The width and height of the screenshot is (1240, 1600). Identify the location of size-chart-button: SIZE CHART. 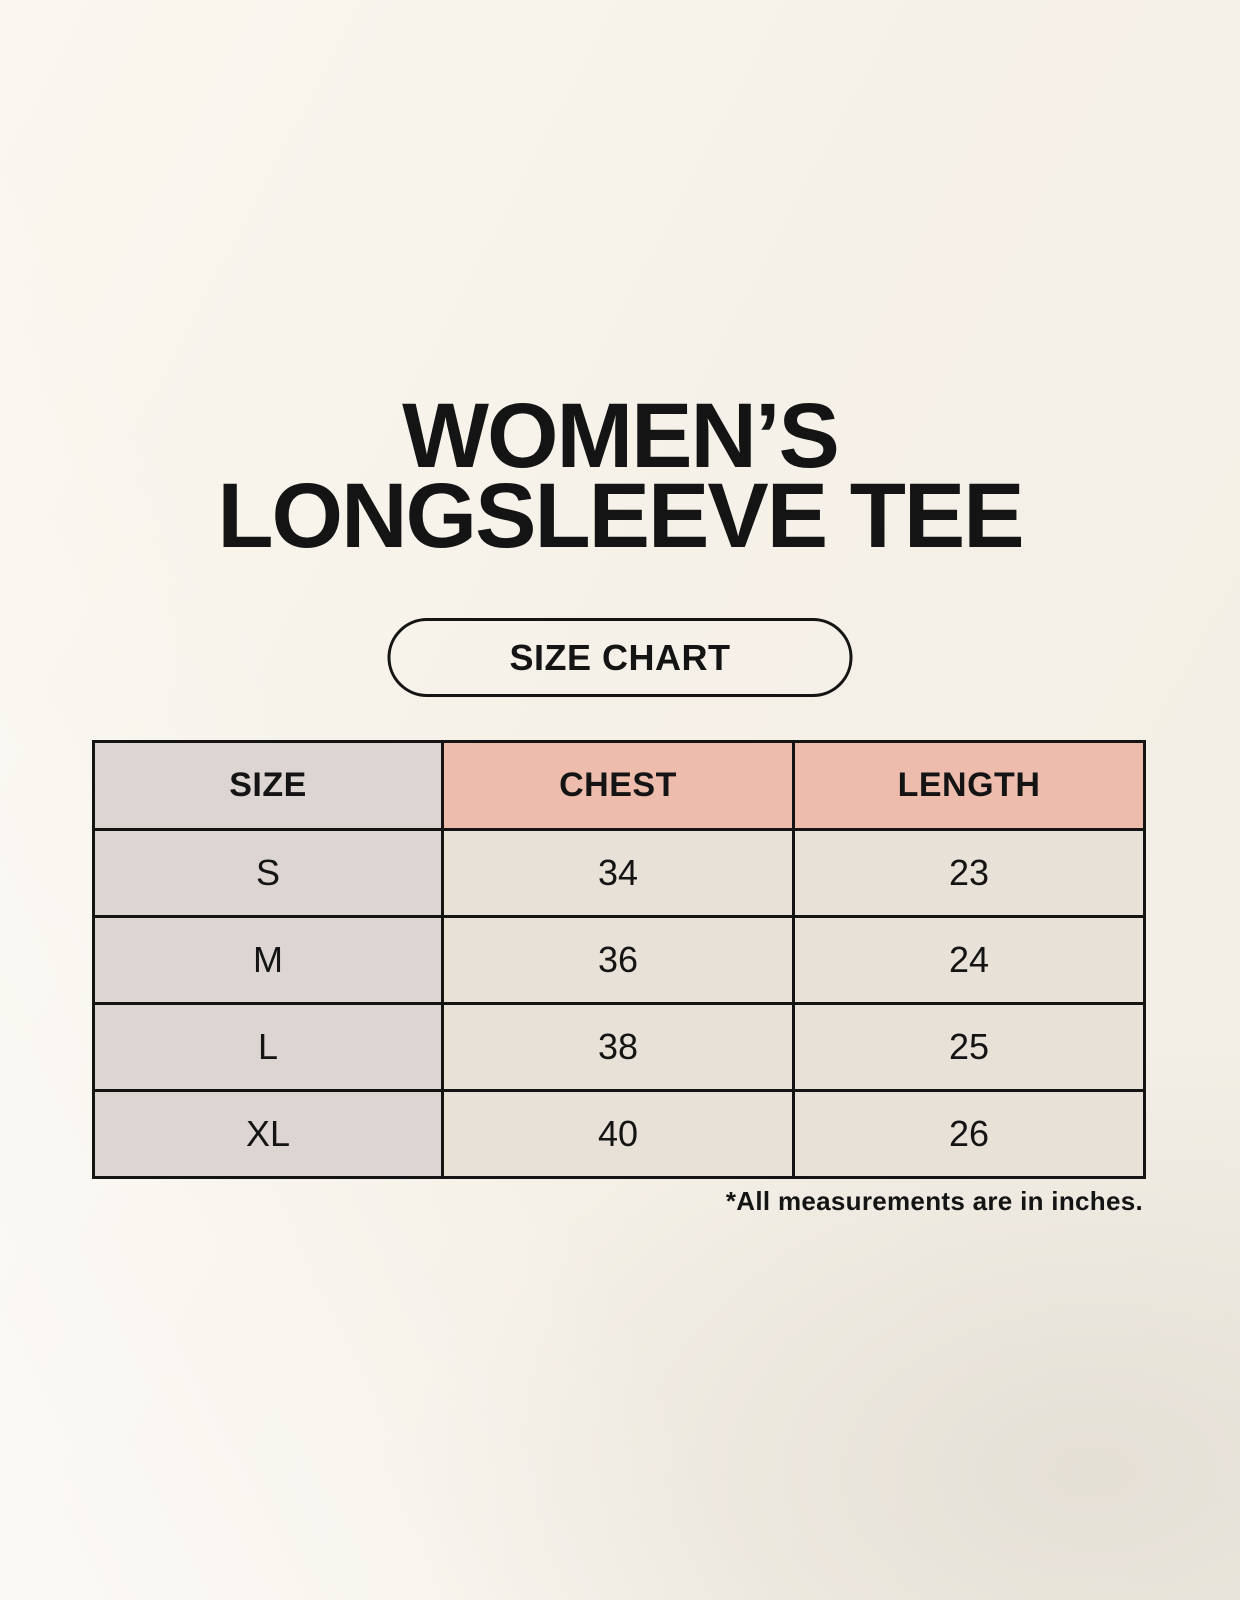
(620, 657).